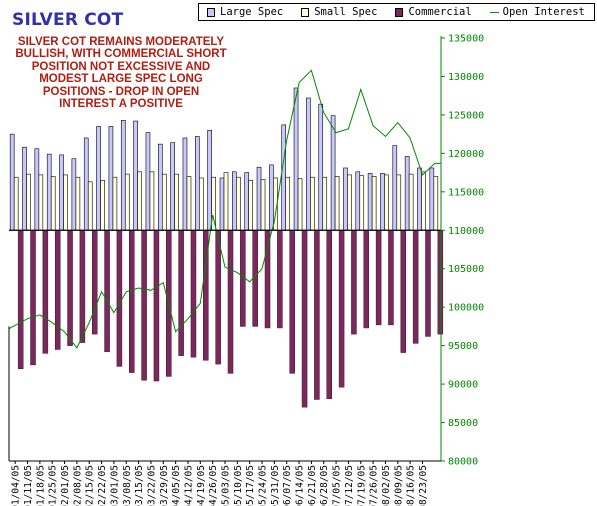  Describe the element at coordinates (53, 485) in the screenshot. I see `x-tick-label: 01/25/05` at that location.